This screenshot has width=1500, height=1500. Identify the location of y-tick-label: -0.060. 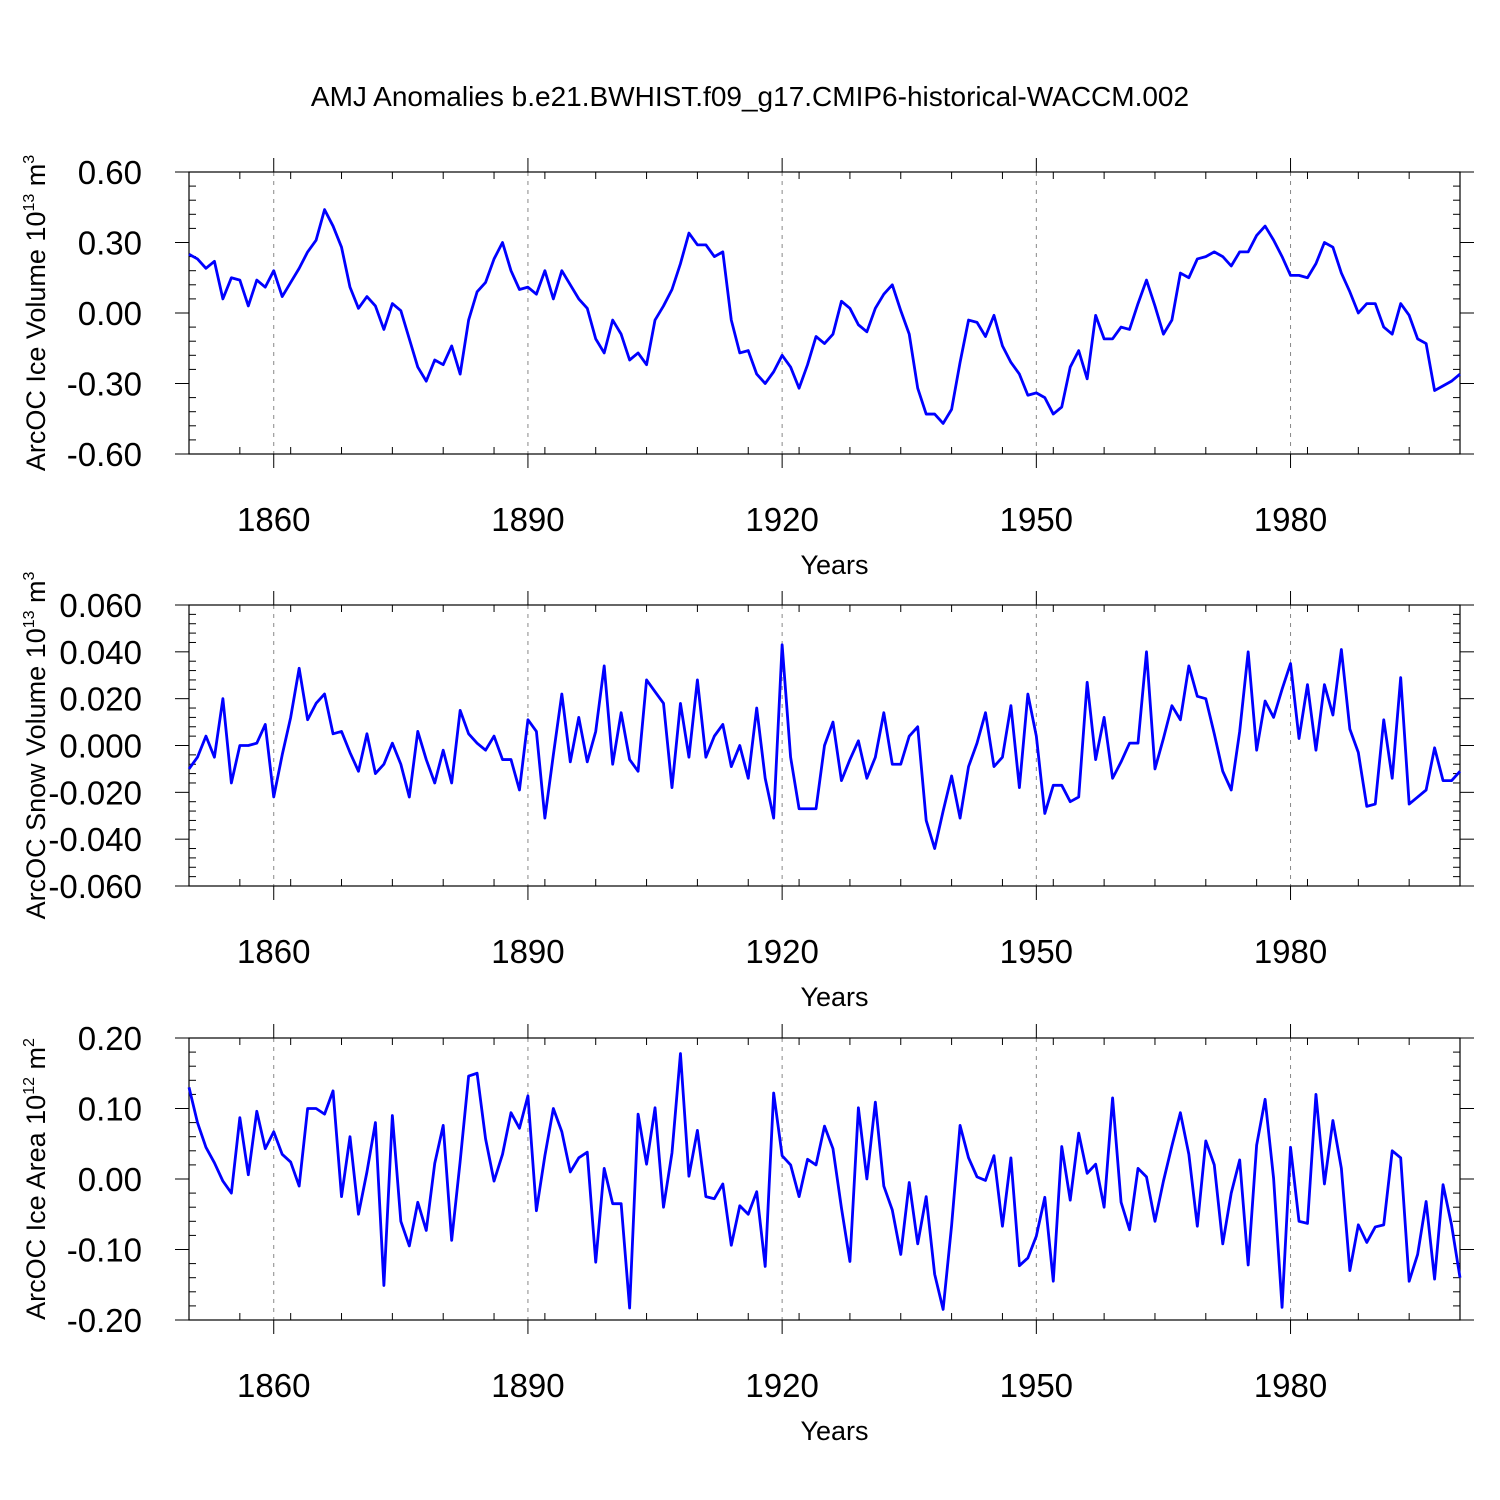
(95, 886).